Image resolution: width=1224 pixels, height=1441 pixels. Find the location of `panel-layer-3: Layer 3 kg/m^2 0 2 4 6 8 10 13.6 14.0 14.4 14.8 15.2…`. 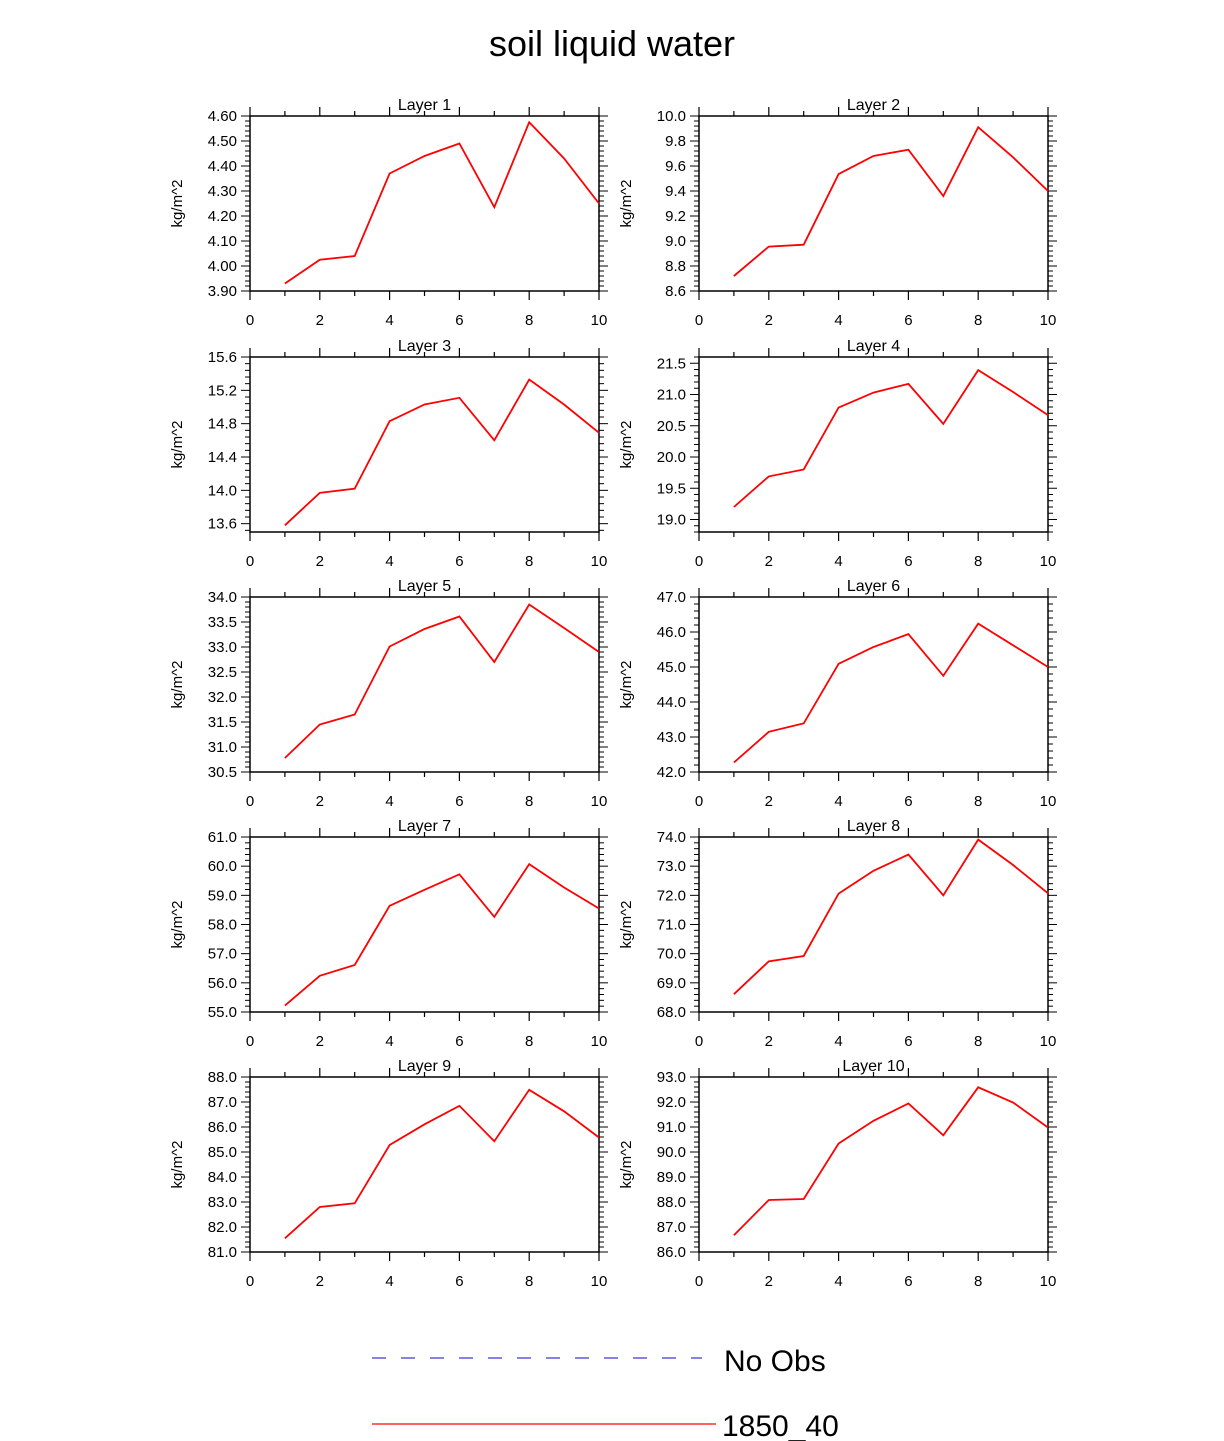

panel-layer-3: Layer 3 kg/m^2 0 2 4 6 8 10 13.6 14.0 14.4 14.8 15.2… is located at coordinates (388, 454).